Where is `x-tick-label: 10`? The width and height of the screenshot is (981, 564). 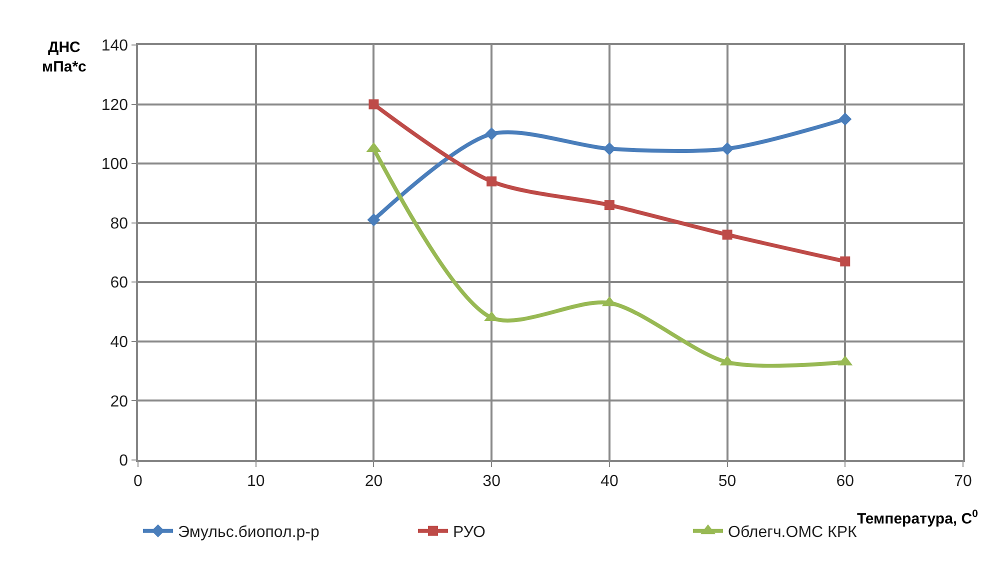 x-tick-label: 10 is located at coordinates (255, 481).